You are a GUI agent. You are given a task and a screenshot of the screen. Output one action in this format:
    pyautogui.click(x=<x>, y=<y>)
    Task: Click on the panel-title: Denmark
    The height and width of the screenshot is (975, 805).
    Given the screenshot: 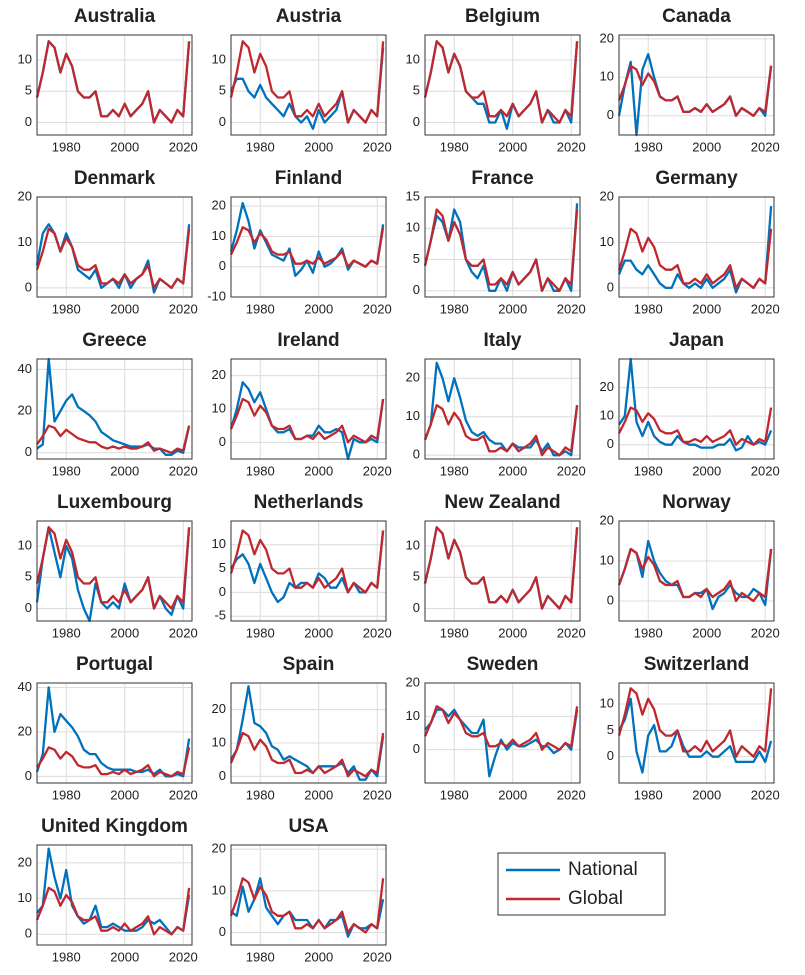 What is the action you would take?
    pyautogui.click(x=115, y=178)
    